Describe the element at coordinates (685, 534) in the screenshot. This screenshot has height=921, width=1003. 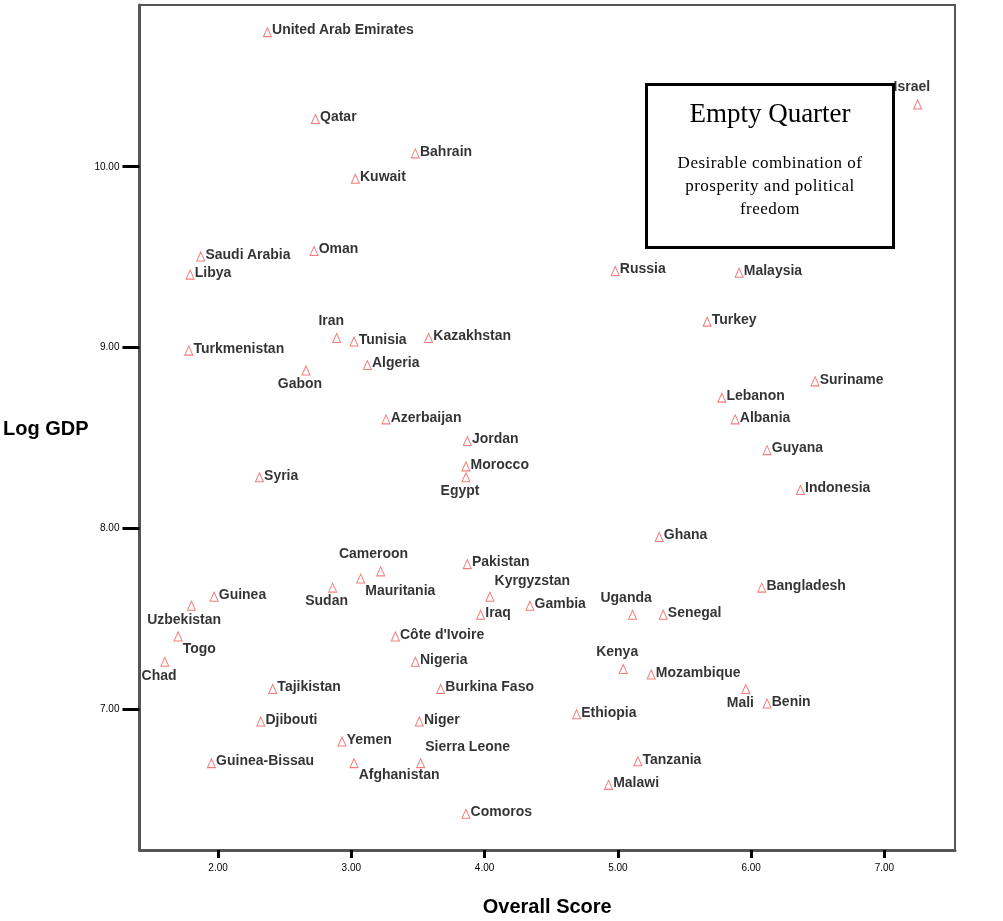
I see `data-label: Ghana` at that location.